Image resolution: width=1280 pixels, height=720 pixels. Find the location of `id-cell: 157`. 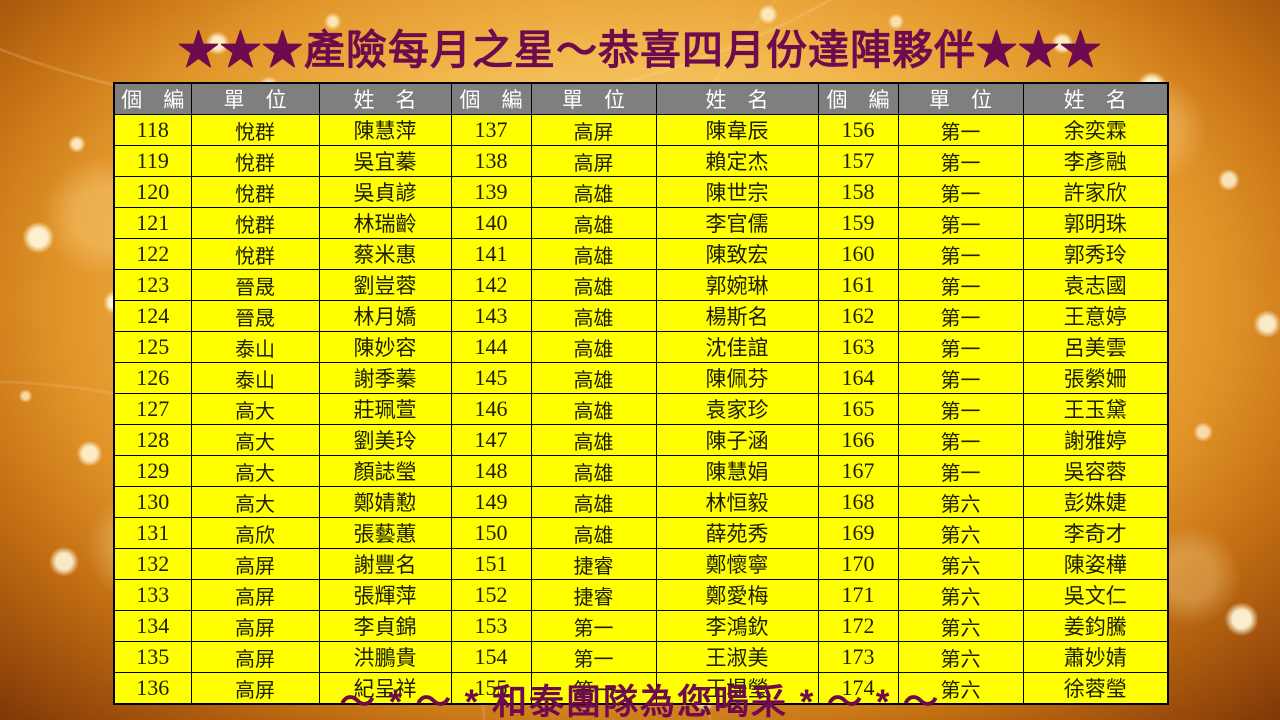

id-cell: 157 is located at coordinates (858, 161).